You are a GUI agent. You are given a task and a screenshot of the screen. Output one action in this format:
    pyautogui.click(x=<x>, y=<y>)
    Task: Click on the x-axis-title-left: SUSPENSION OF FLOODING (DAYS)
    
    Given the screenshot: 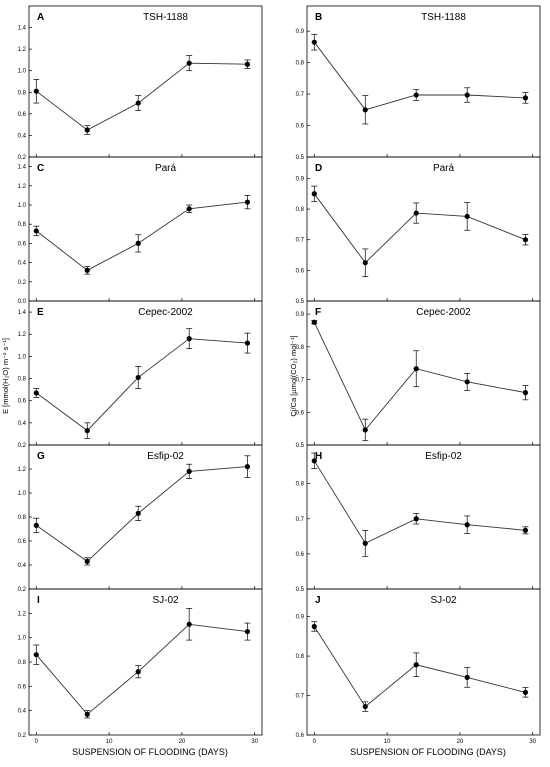 What is the action you would take?
    pyautogui.click(x=150, y=752)
    